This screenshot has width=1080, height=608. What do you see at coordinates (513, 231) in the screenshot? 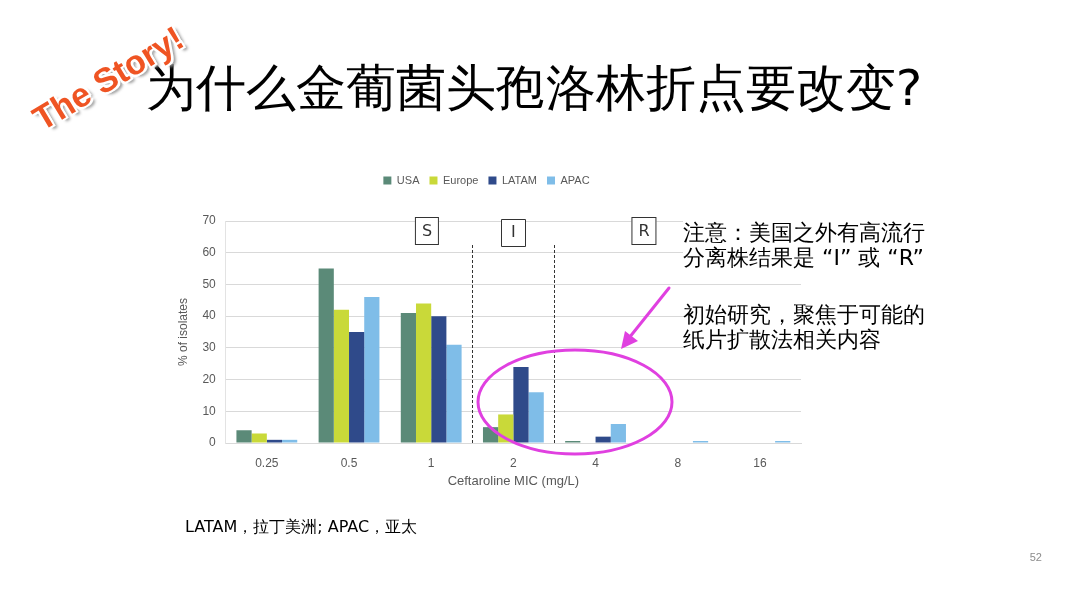
I see `band-label: I` at bounding box center [513, 231].